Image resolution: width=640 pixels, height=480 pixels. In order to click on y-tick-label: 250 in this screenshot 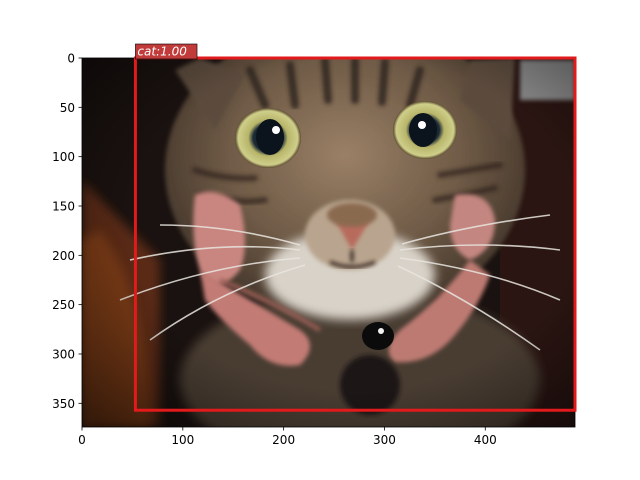, I will do `click(63, 305)`.